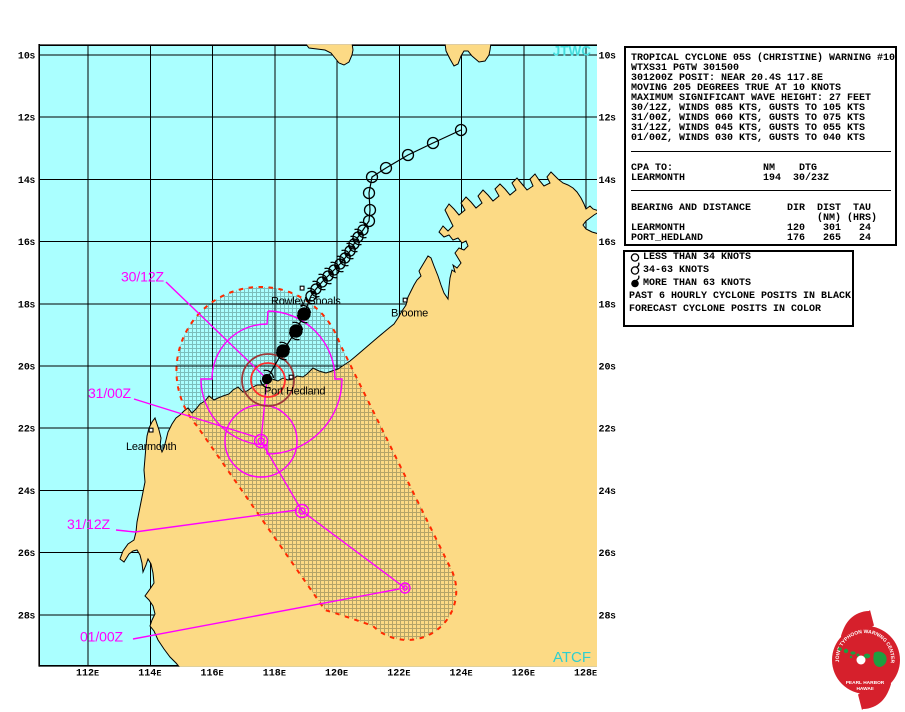 Image resolution: width=905 pixels, height=712 pixels. What do you see at coordinates (461, 674) in the screenshot?
I see `svg-text: 124E` at bounding box center [461, 674].